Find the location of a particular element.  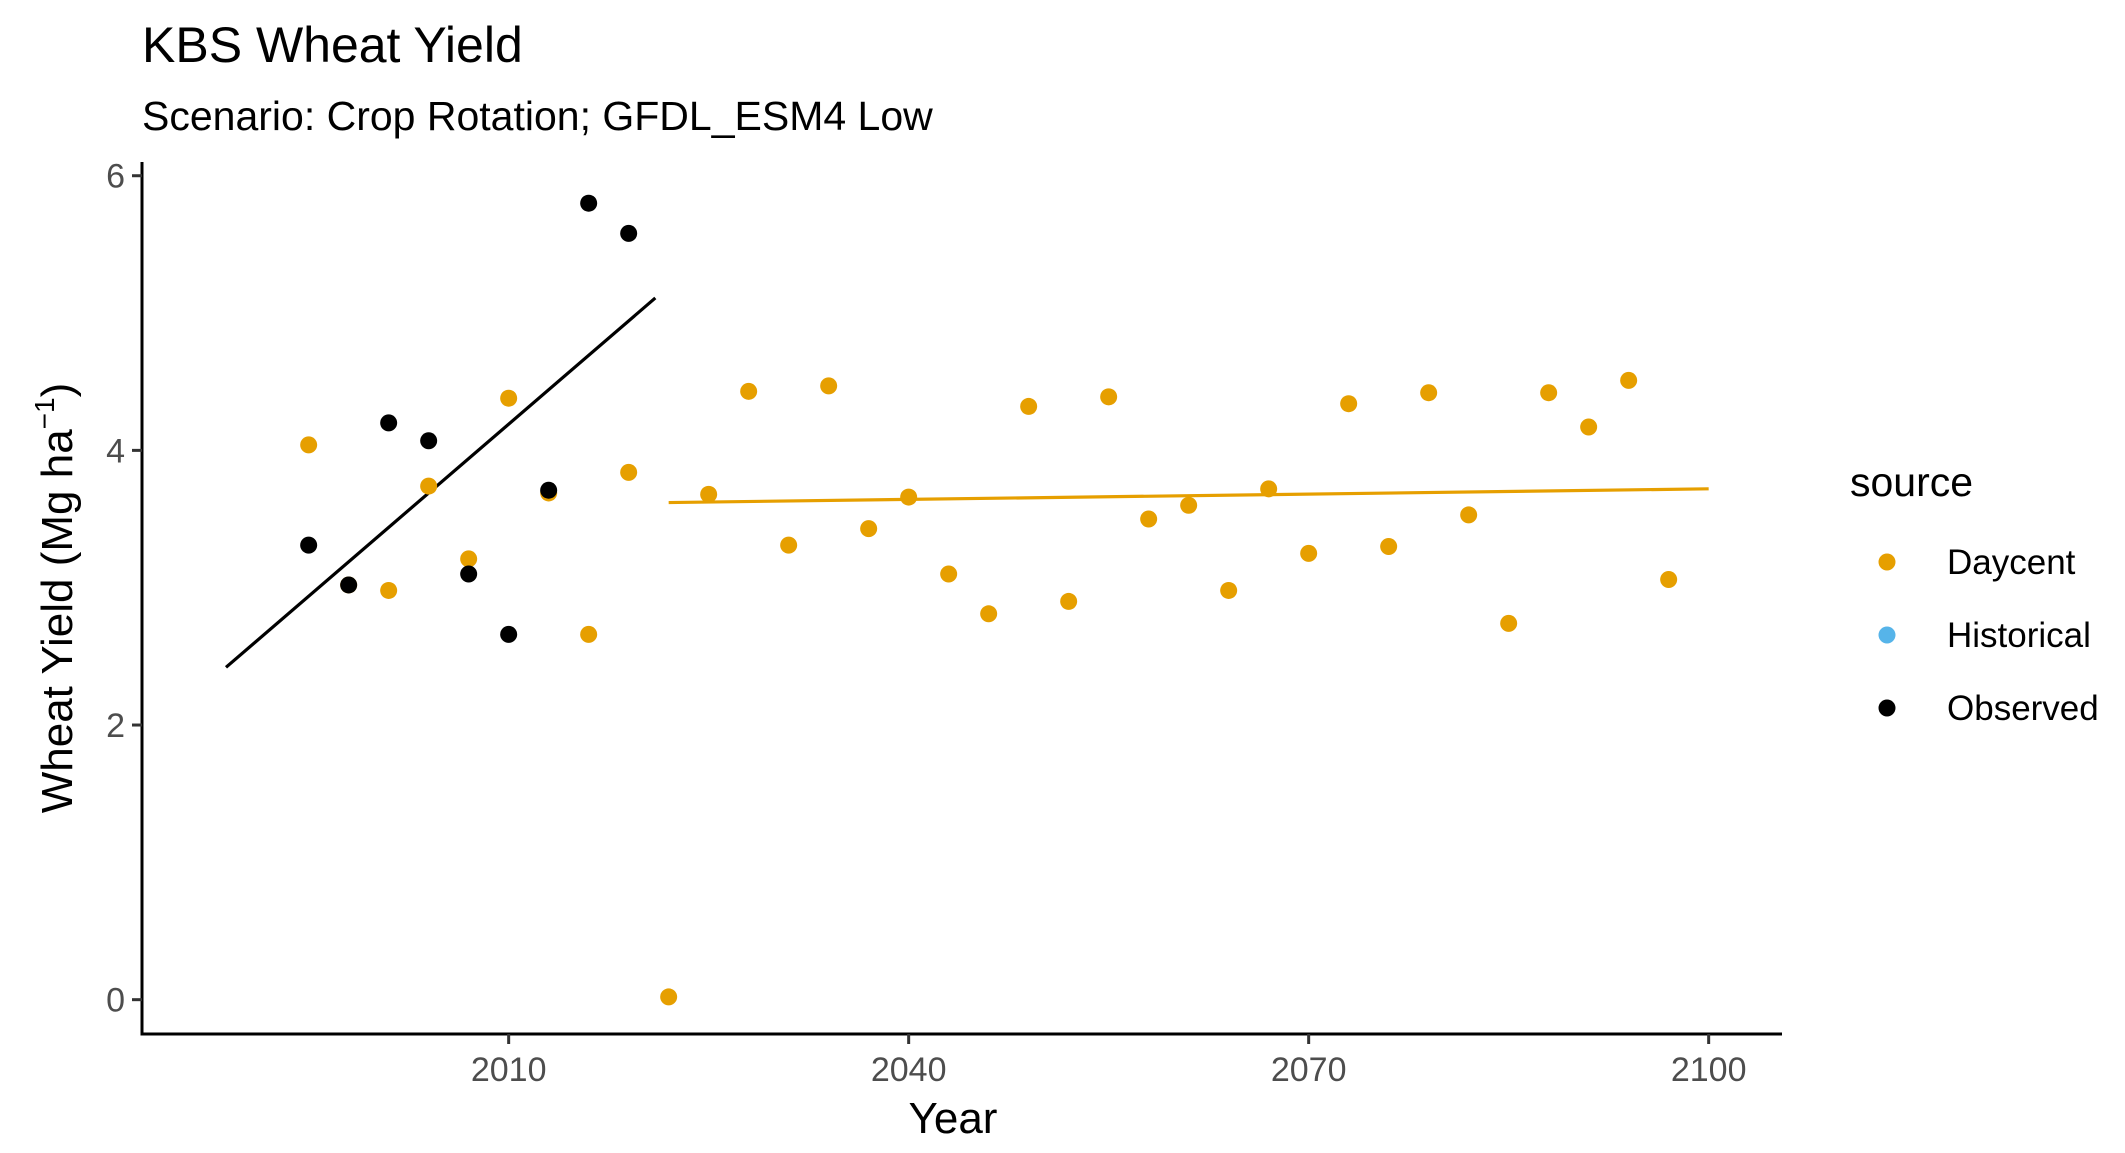

legend-key-observed is located at coordinates (1887, 708).